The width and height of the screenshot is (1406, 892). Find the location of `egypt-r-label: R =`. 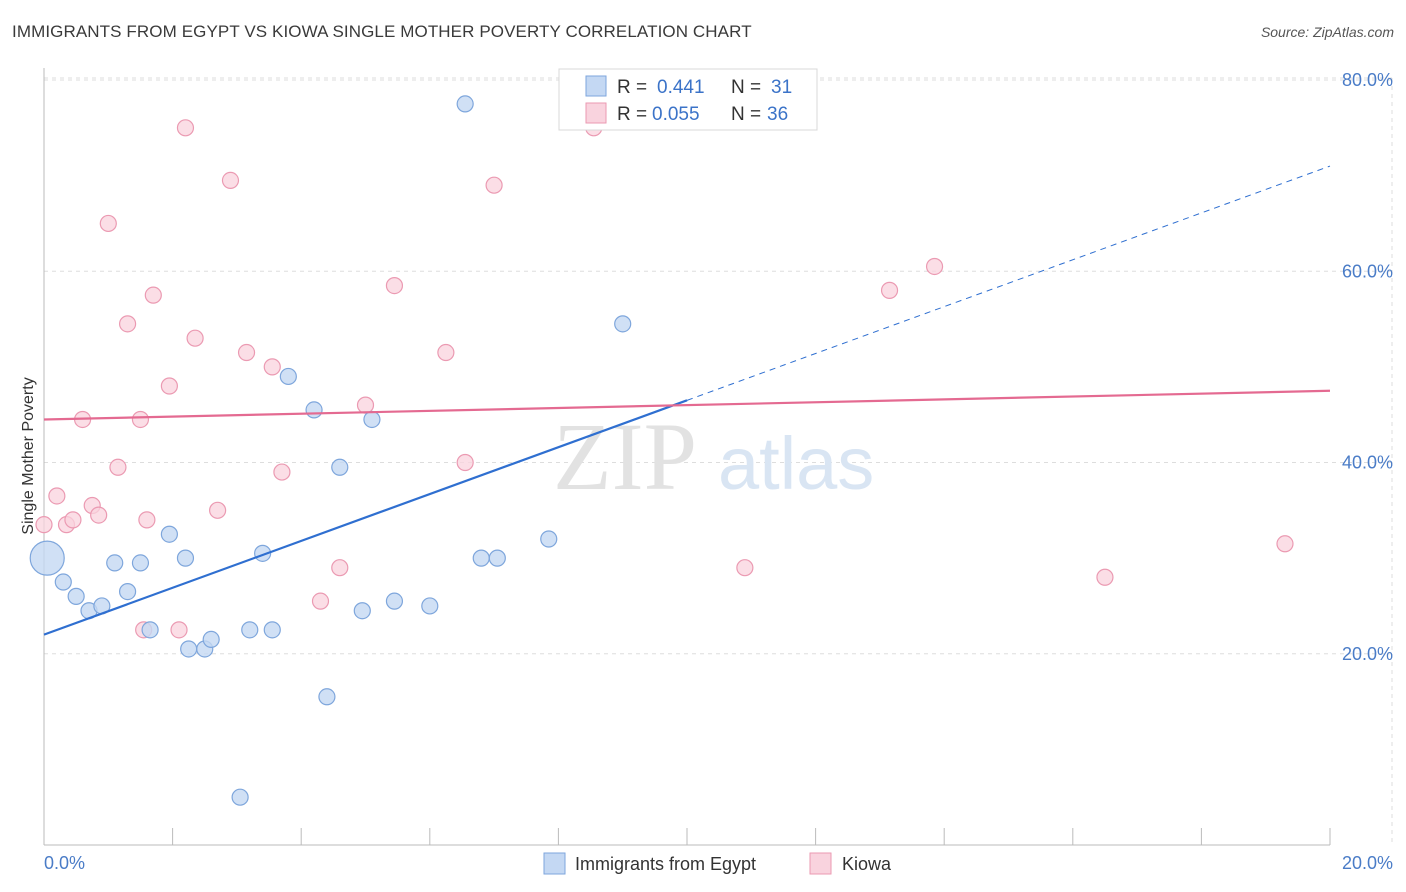

egypt-r-label: R = is located at coordinates (632, 87).